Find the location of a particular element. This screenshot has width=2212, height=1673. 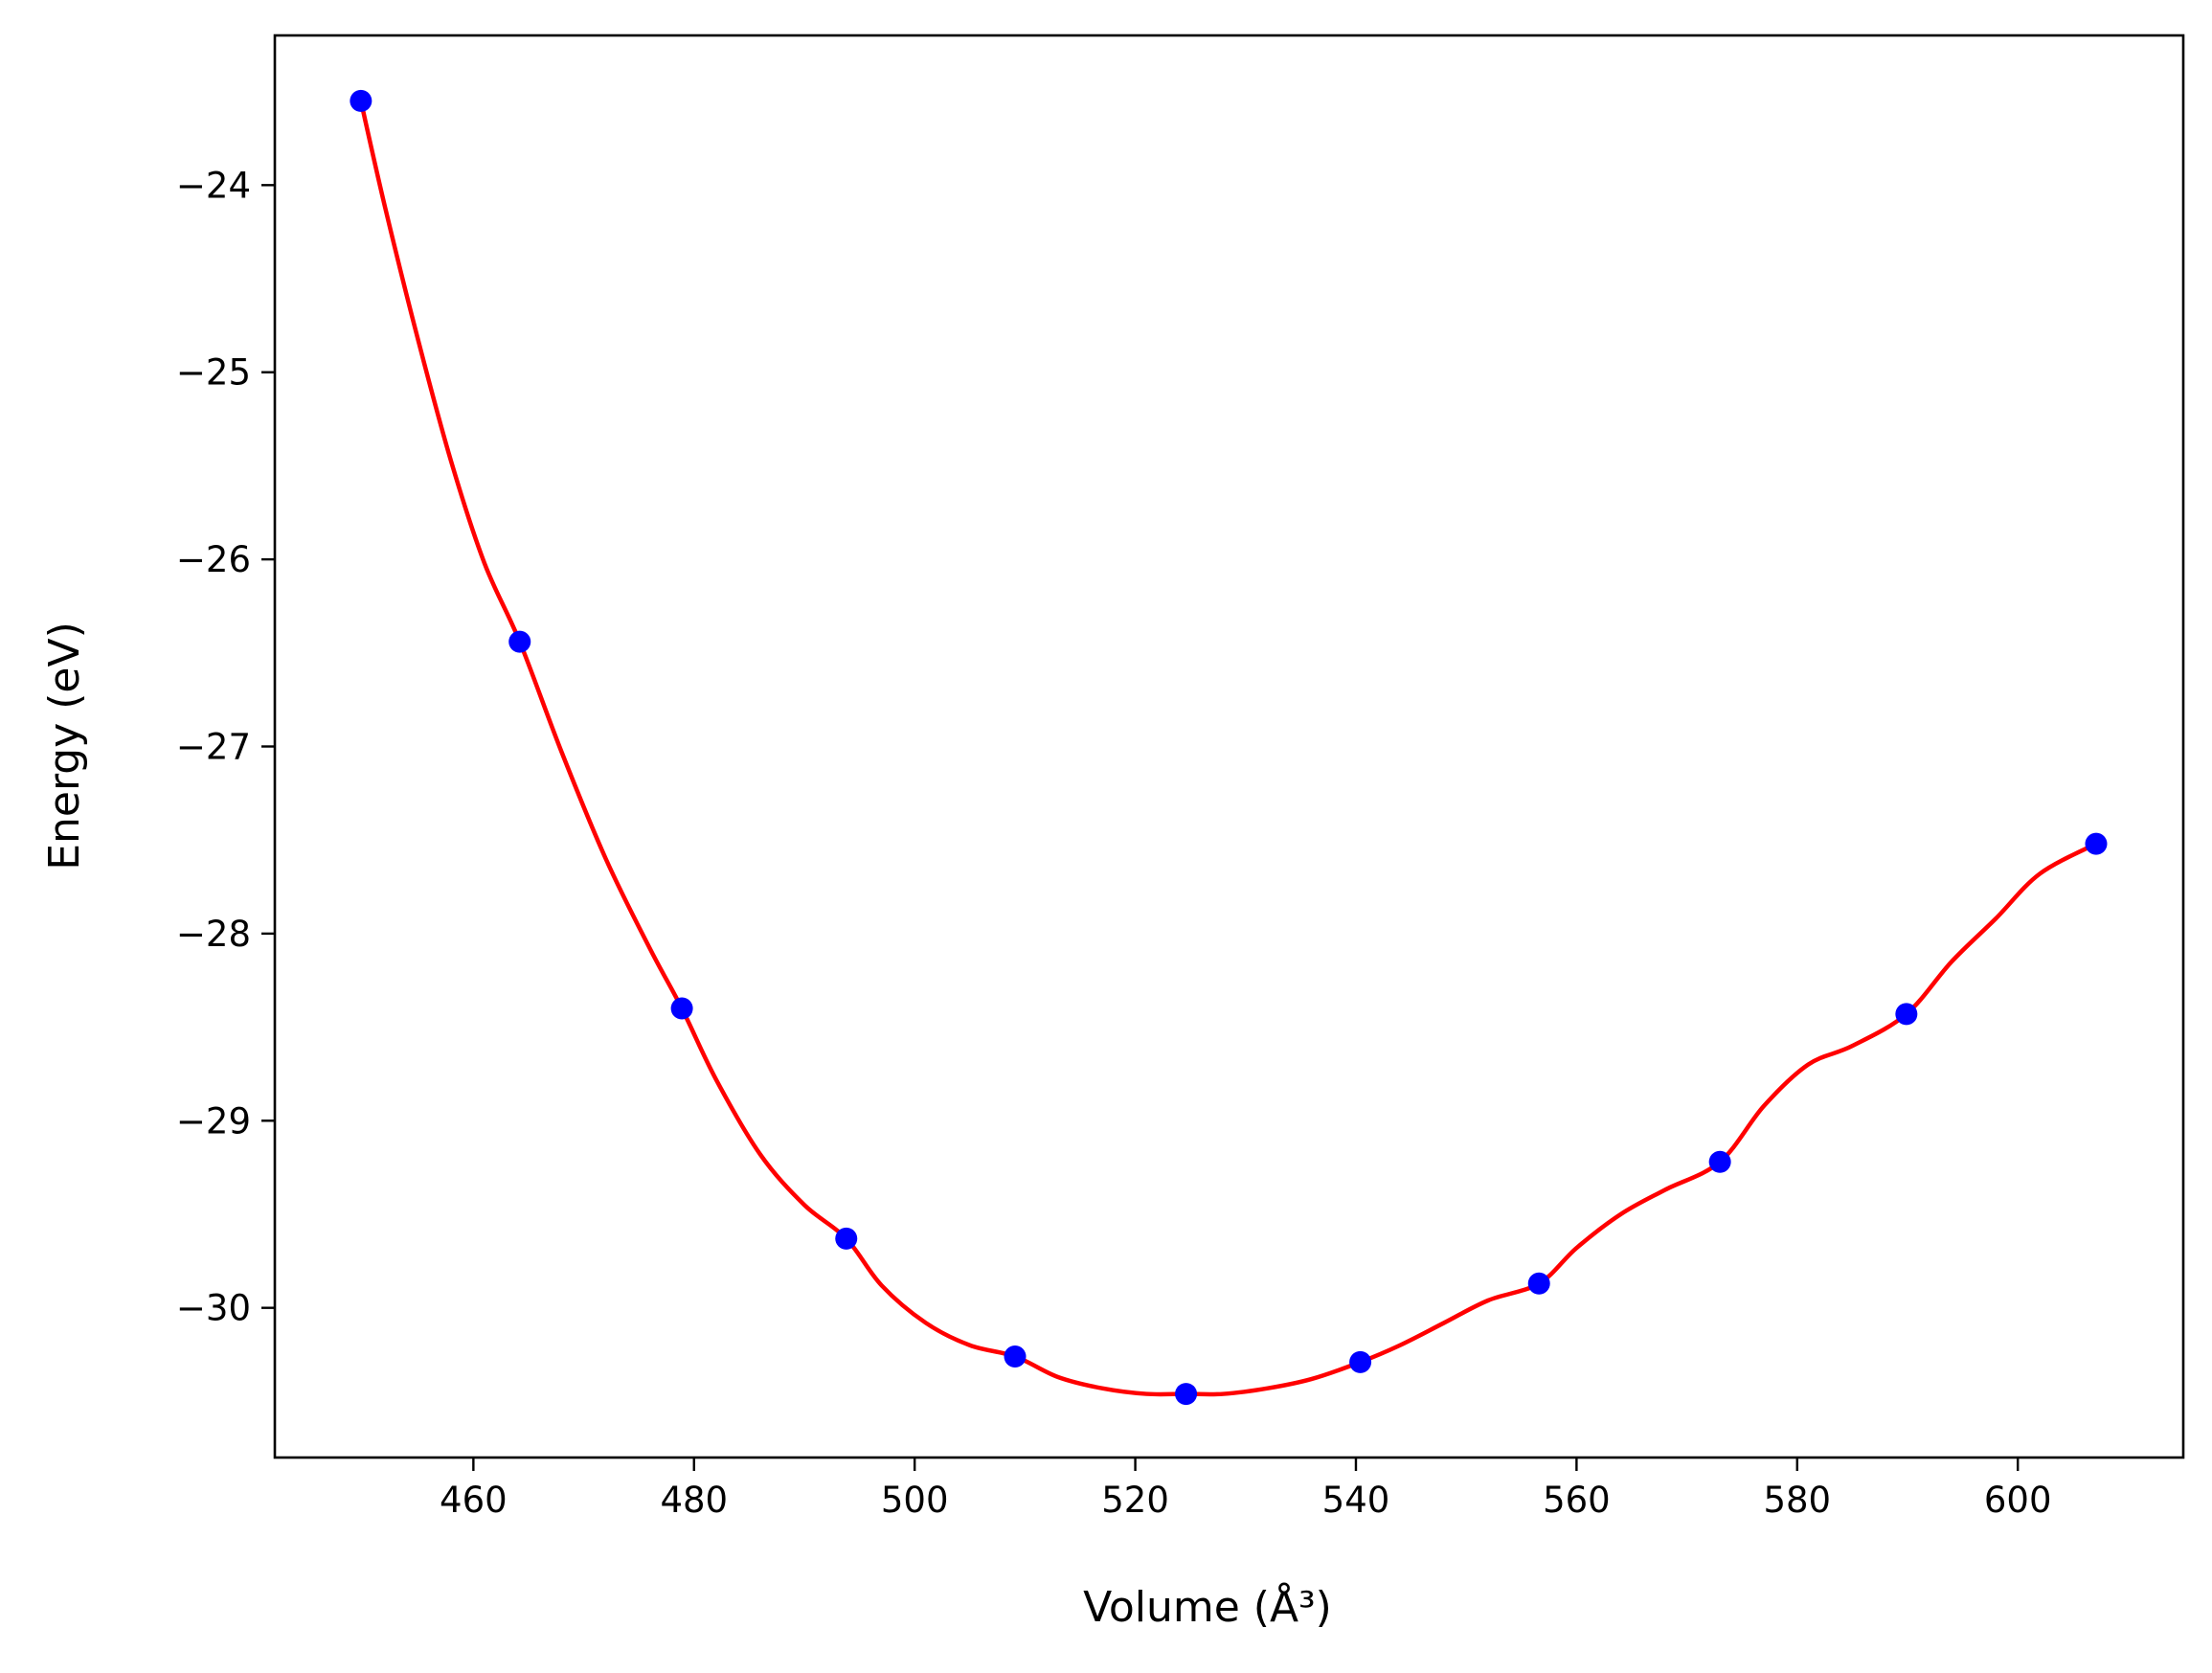

x-tick-label: 540 is located at coordinates (1356, 1501).